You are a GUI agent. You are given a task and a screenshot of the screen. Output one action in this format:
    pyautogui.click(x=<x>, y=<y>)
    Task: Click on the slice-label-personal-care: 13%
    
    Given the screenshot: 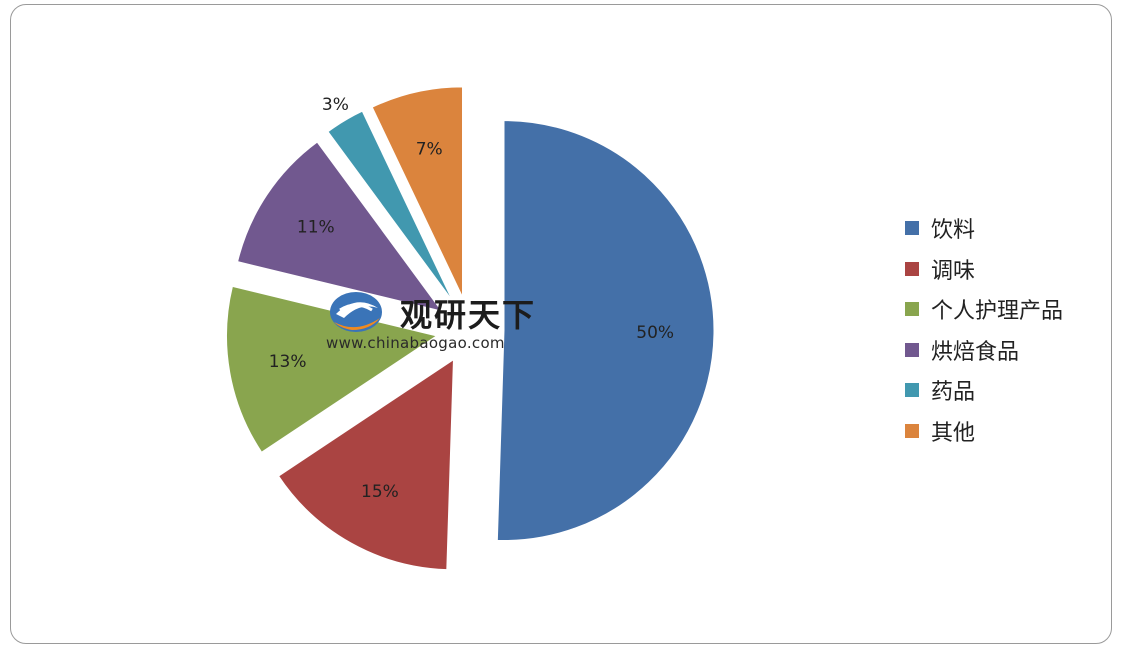 What is the action you would take?
    pyautogui.click(x=288, y=362)
    